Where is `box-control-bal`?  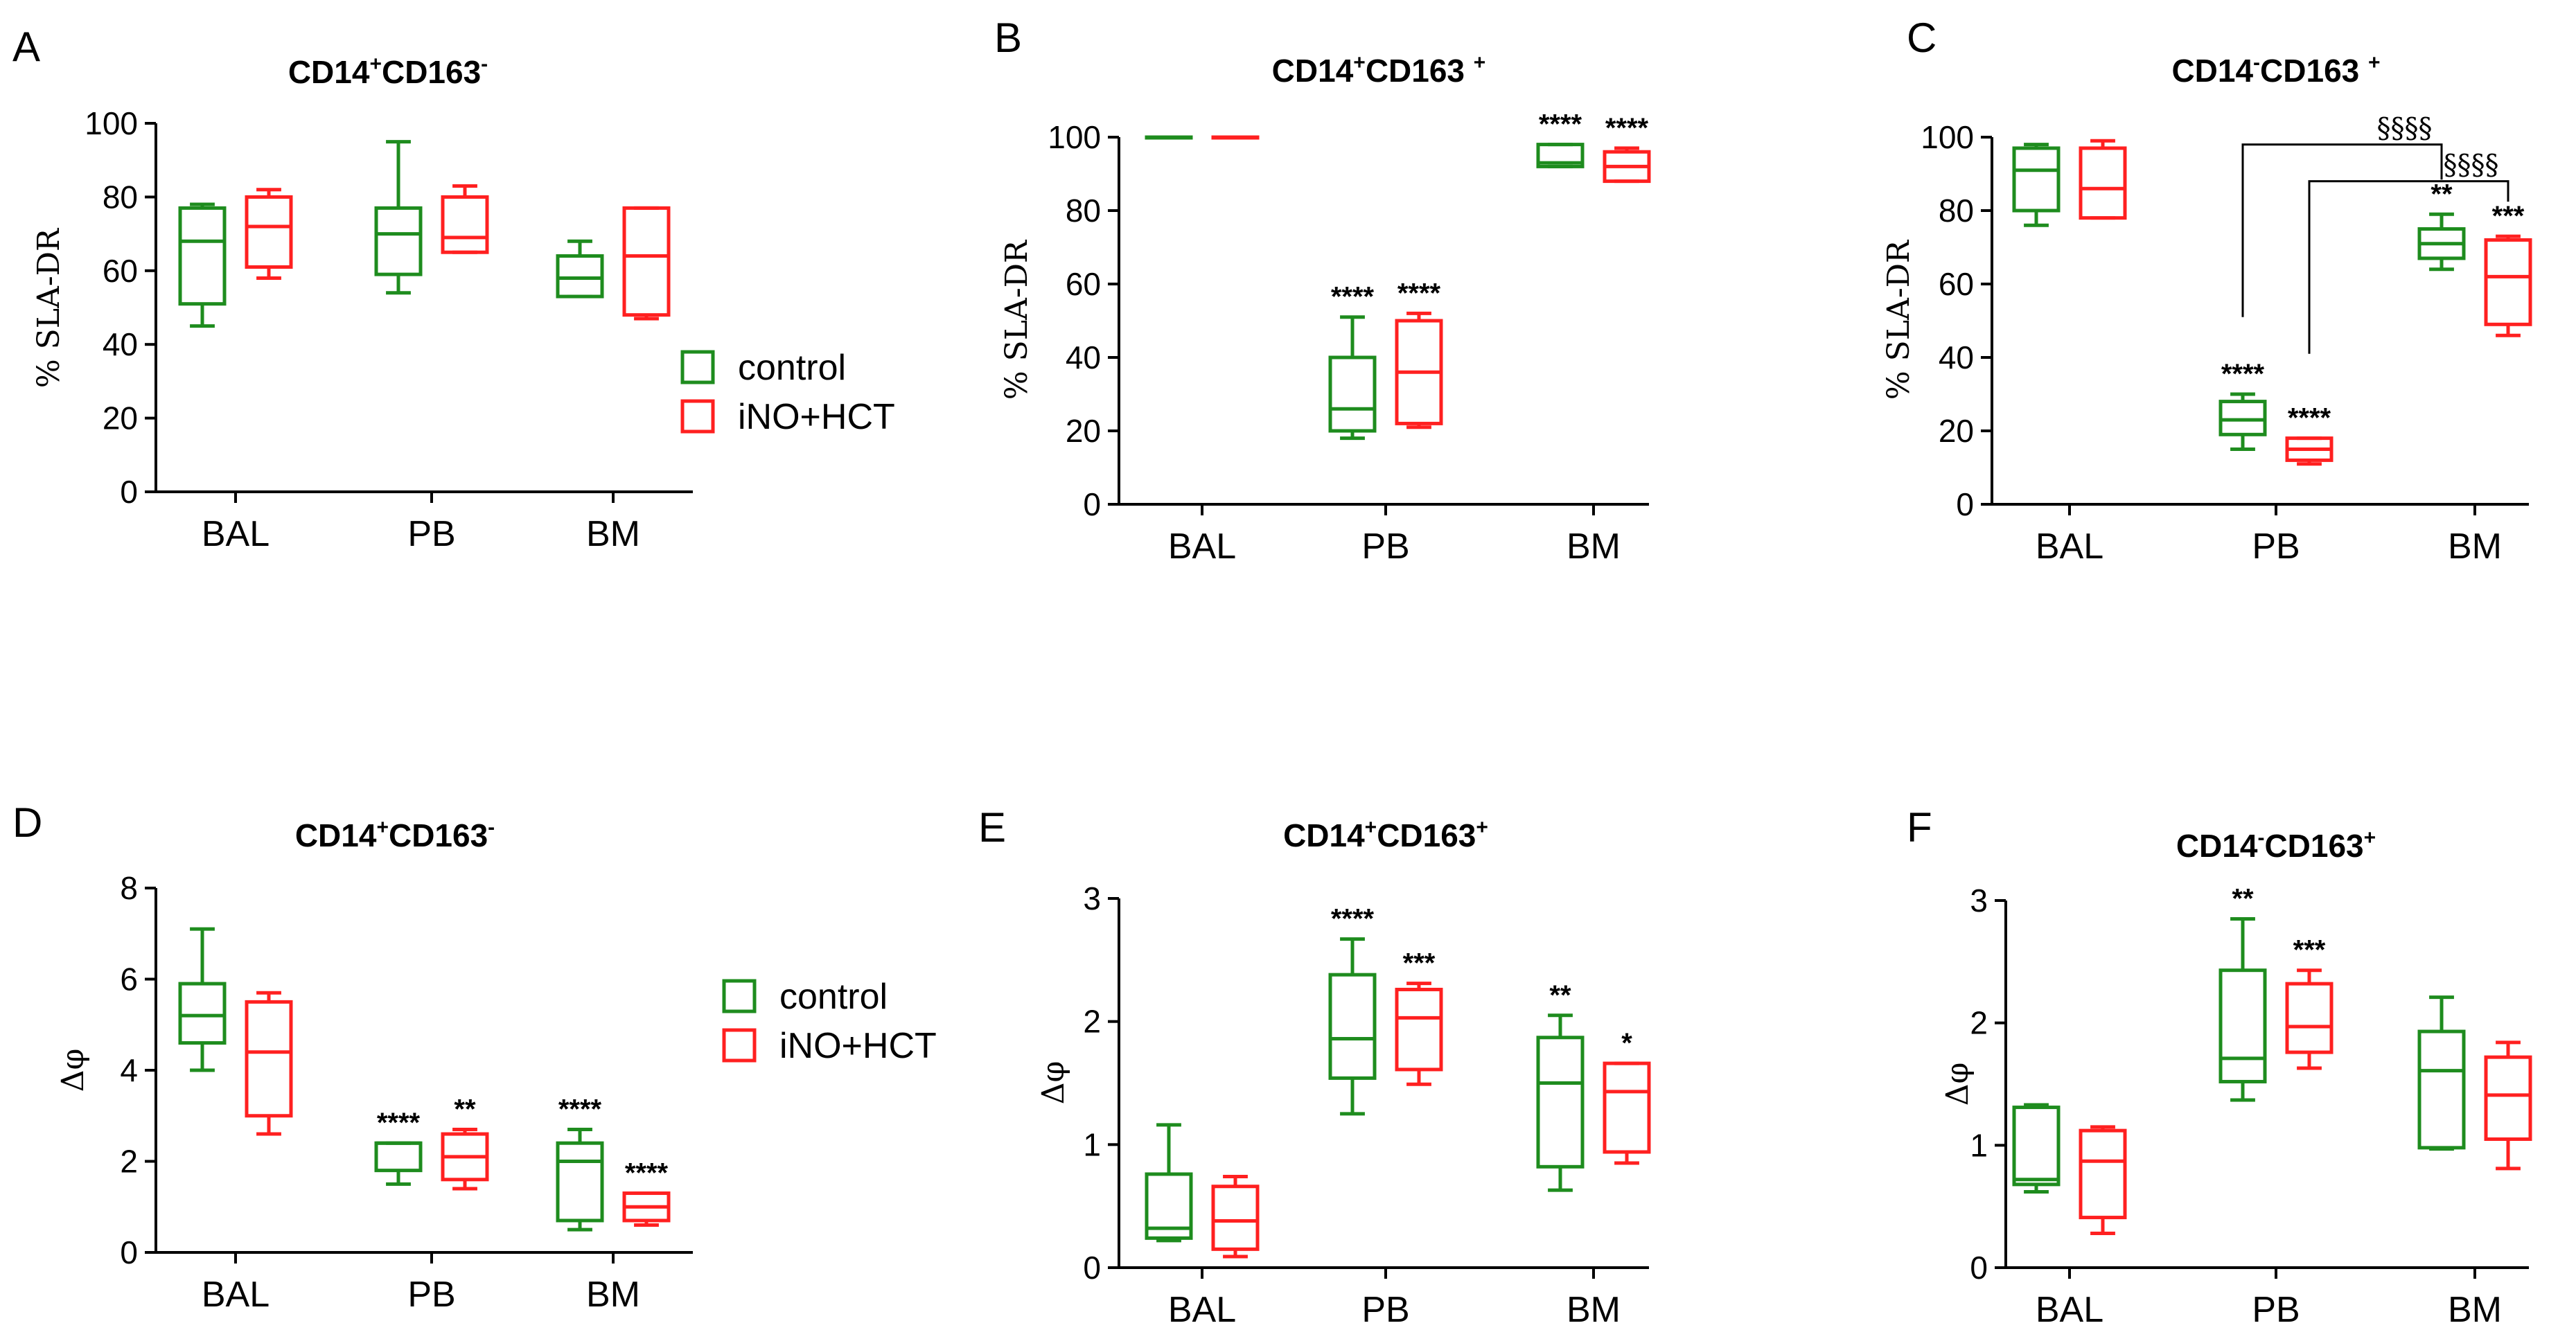 box-control-bal is located at coordinates (1169, 137).